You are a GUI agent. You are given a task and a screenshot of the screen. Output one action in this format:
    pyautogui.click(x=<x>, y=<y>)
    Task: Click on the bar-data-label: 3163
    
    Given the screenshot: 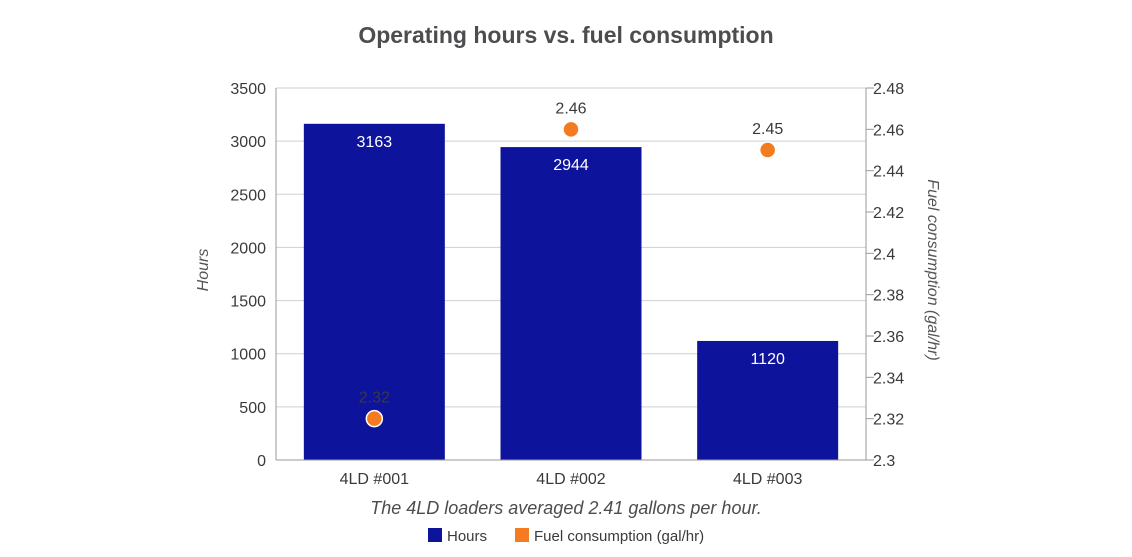 What is the action you would take?
    pyautogui.click(x=375, y=142)
    